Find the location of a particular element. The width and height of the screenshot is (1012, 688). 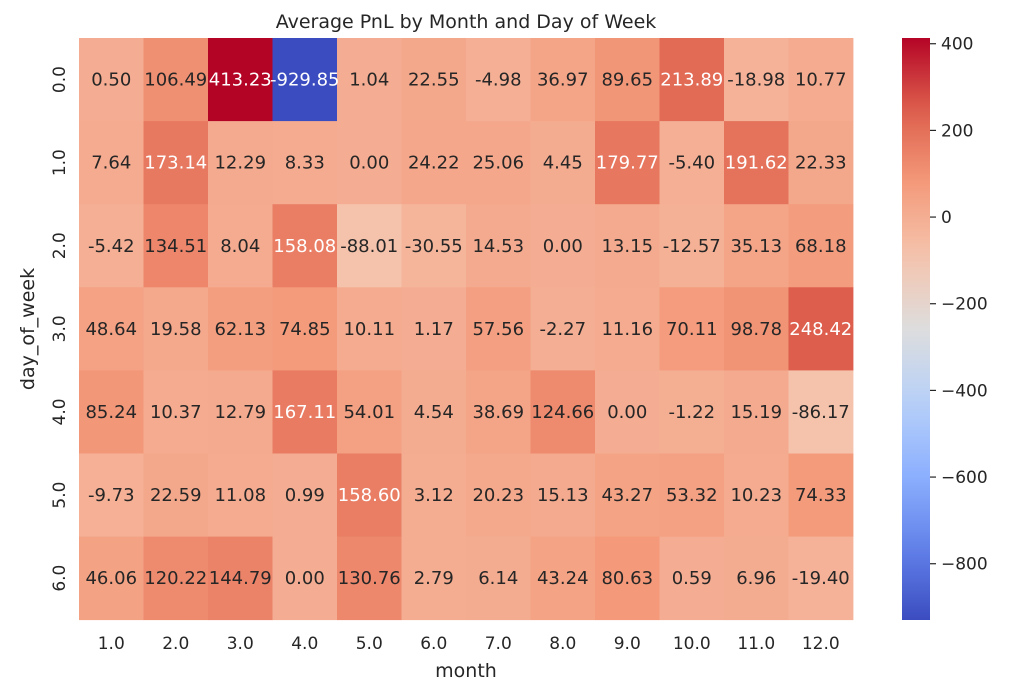

heatmap-cell-label: 43.27 is located at coordinates (627, 495).